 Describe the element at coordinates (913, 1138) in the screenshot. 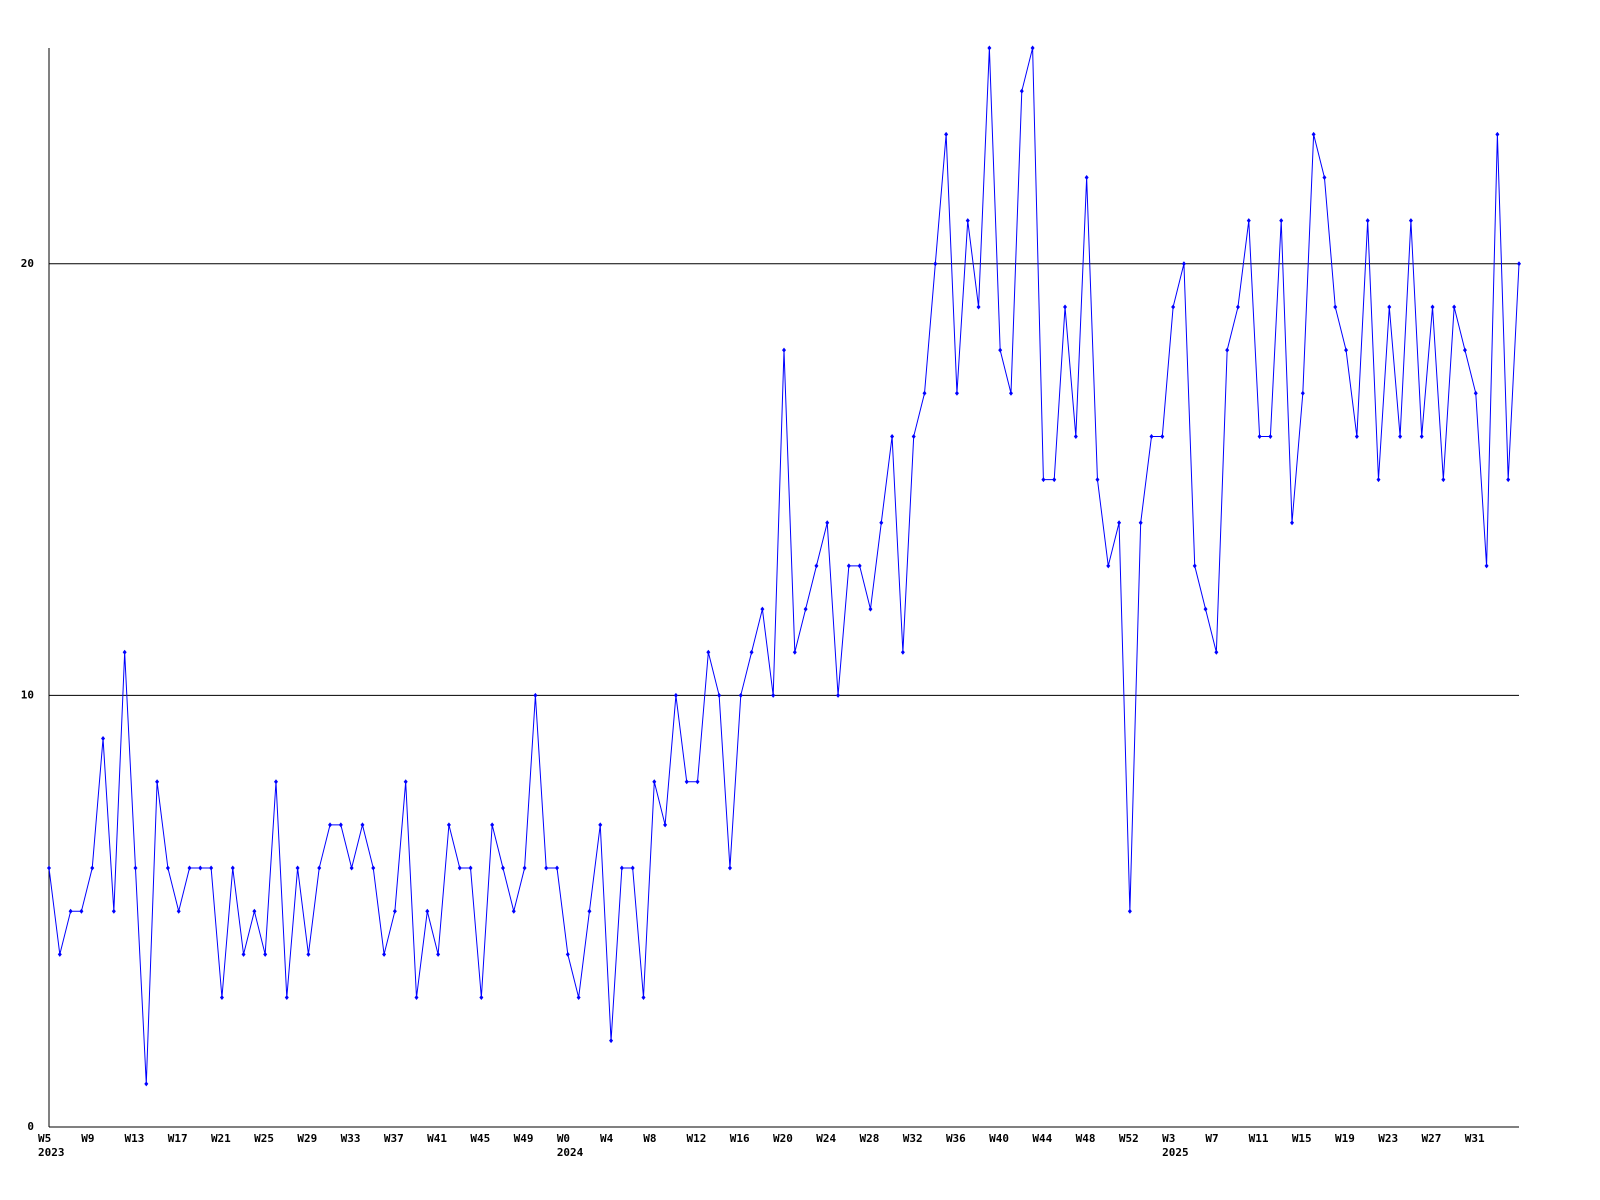

I see `x-tick-label: W32` at that location.